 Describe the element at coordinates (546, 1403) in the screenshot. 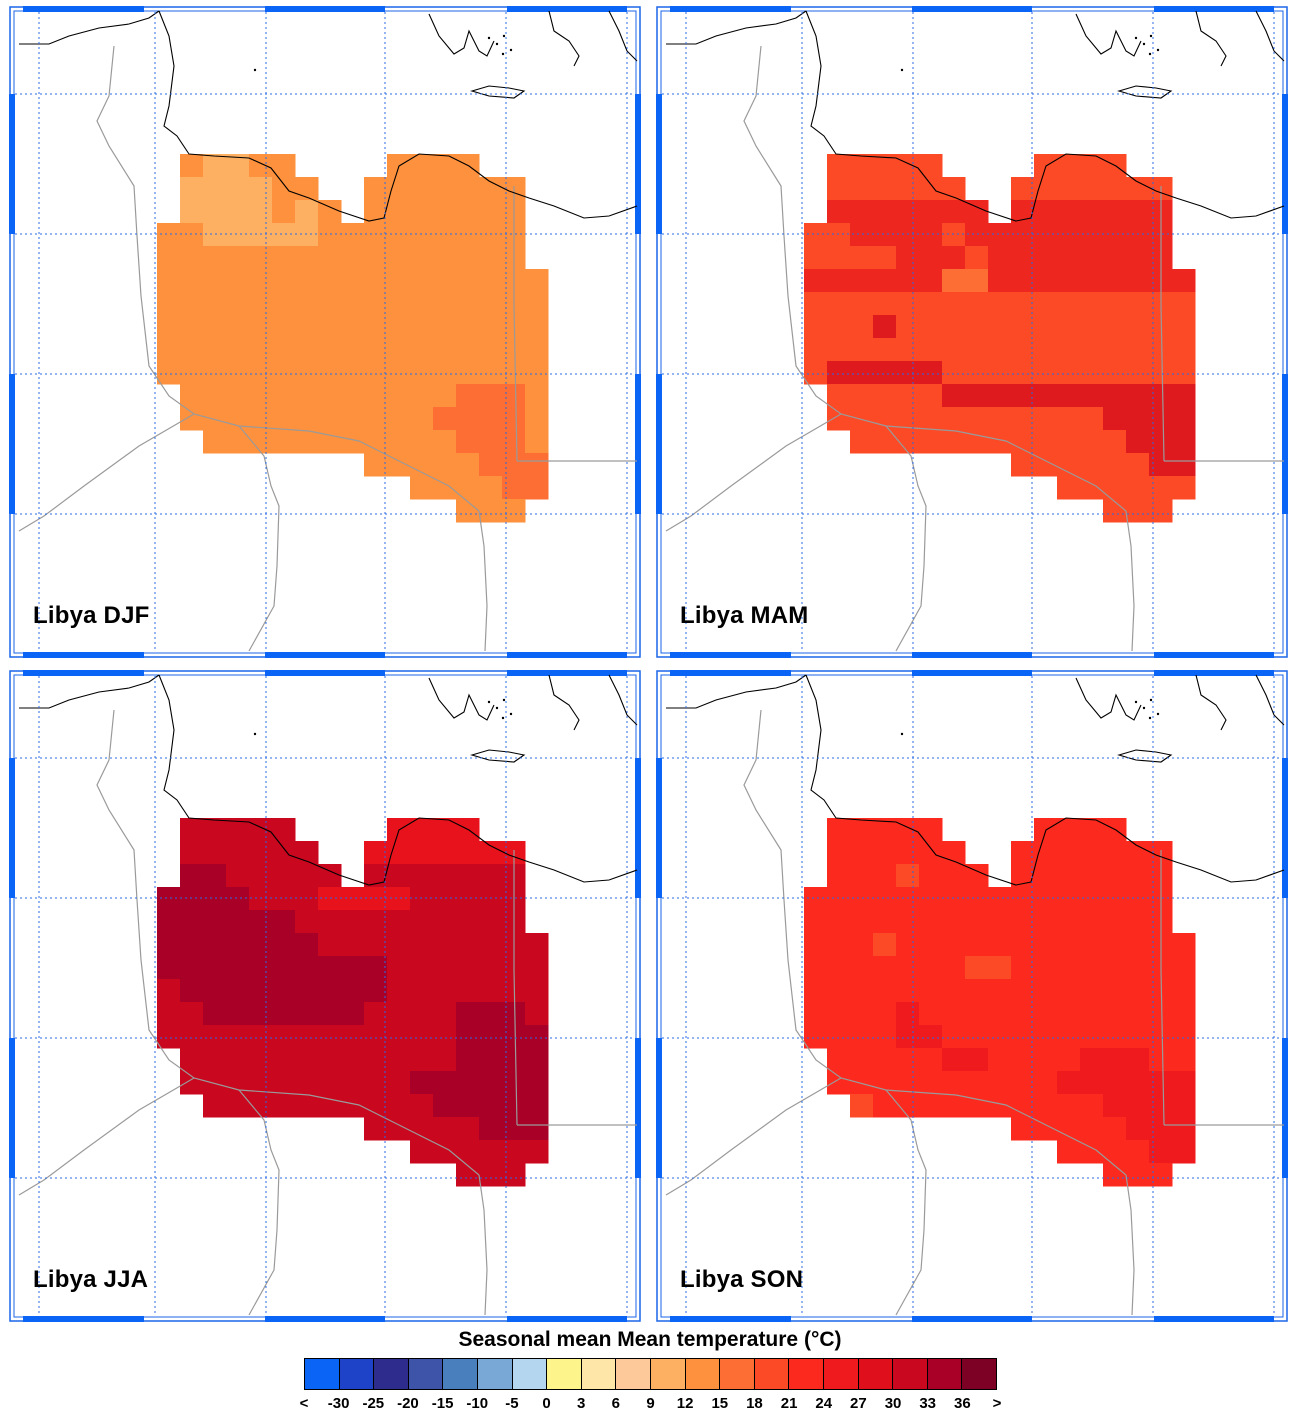

I see `colorbar-tick-label: 0` at that location.